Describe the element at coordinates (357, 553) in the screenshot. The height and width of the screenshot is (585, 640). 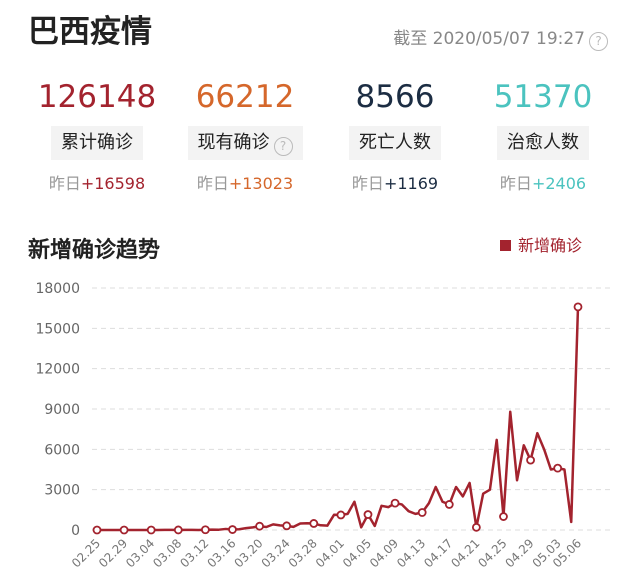
I see `x-tick-label: 04.05` at that location.